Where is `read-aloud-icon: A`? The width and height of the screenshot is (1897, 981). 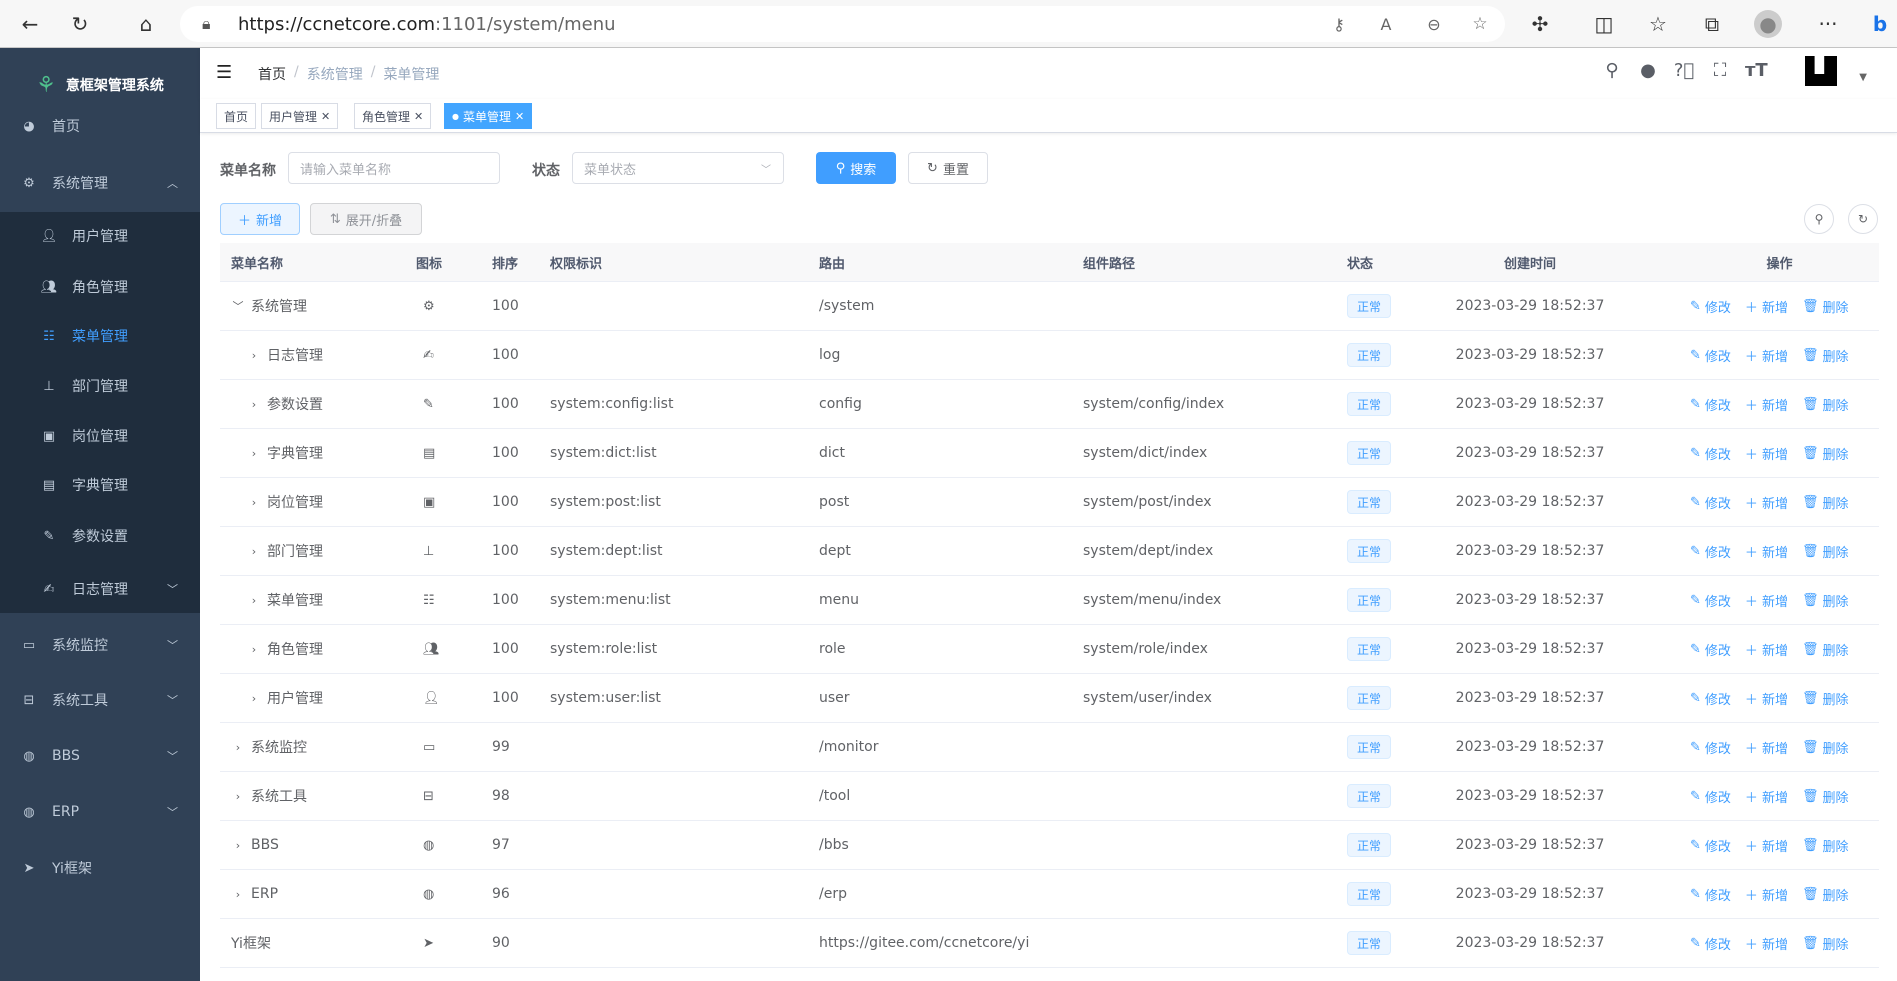
read-aloud-icon: A is located at coordinates (1386, 24).